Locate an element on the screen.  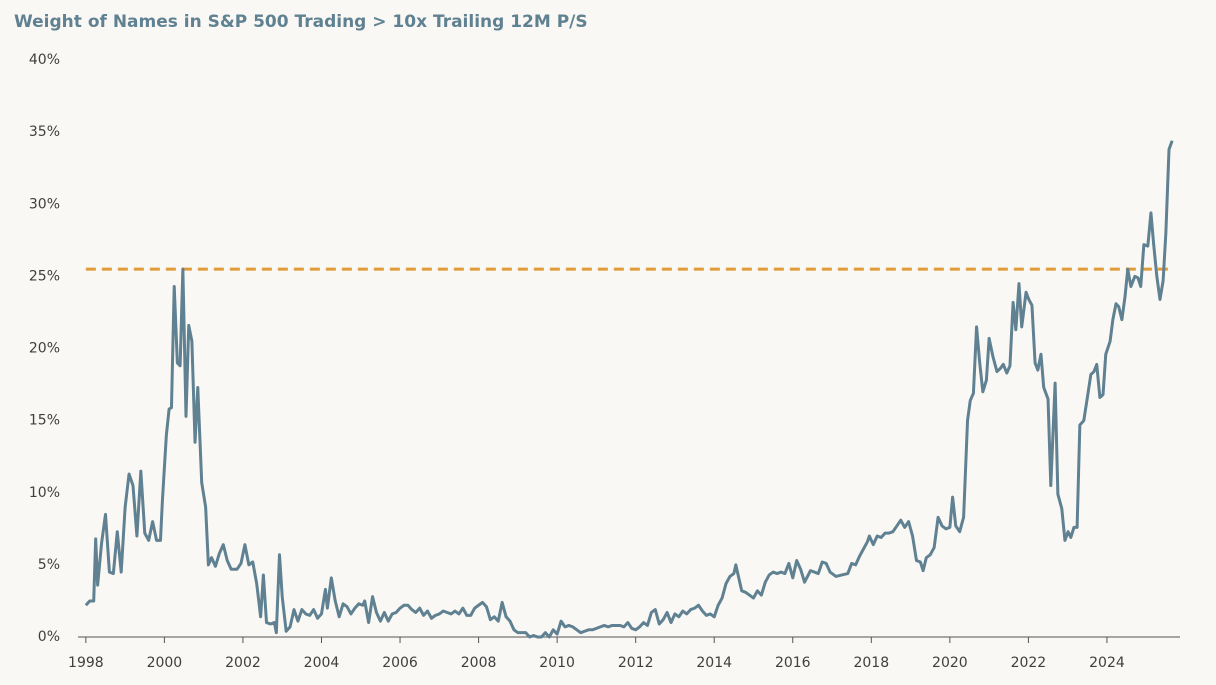
x-tick-label: 2004 is located at coordinates (322, 663).